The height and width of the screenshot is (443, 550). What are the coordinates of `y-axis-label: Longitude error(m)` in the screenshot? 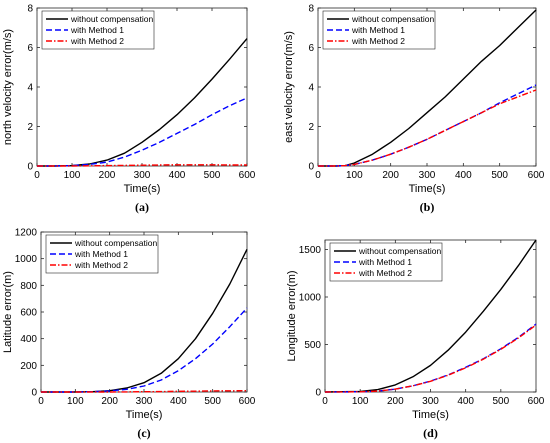 It's located at (292, 315).